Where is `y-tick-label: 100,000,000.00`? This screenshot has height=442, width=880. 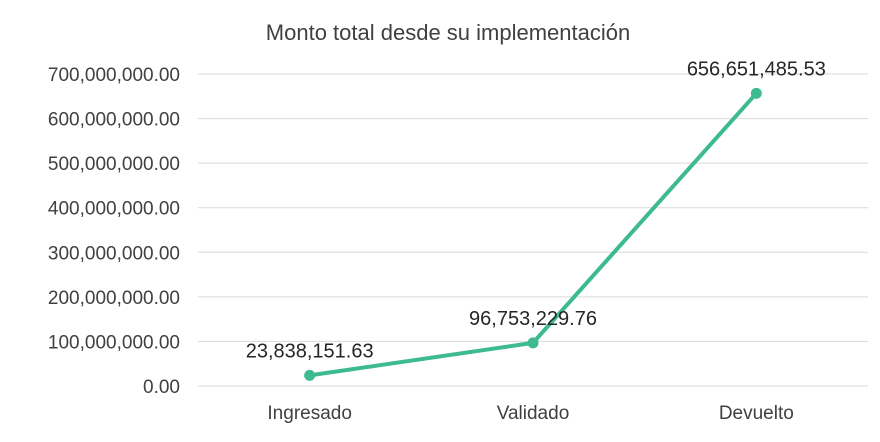
y-tick-label: 100,000,000.00 is located at coordinates (114, 342).